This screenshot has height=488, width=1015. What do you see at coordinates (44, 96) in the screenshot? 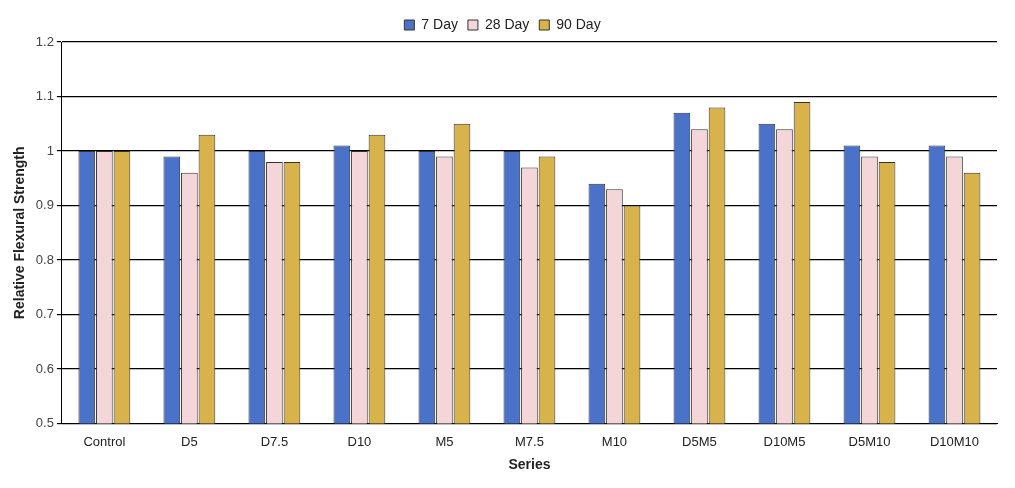
I see `y-tick-label: 1.1` at bounding box center [44, 96].